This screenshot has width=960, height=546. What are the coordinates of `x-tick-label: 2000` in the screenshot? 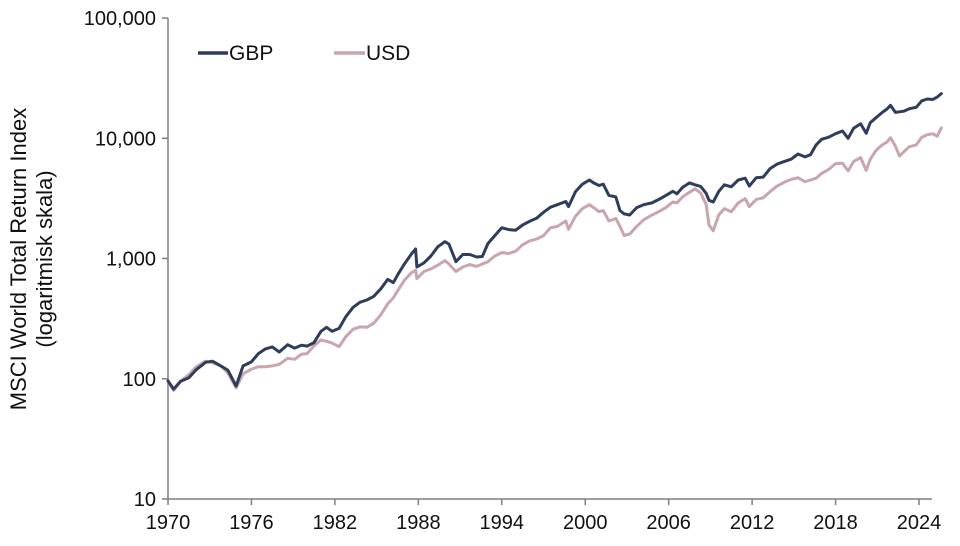 It's located at (585, 523).